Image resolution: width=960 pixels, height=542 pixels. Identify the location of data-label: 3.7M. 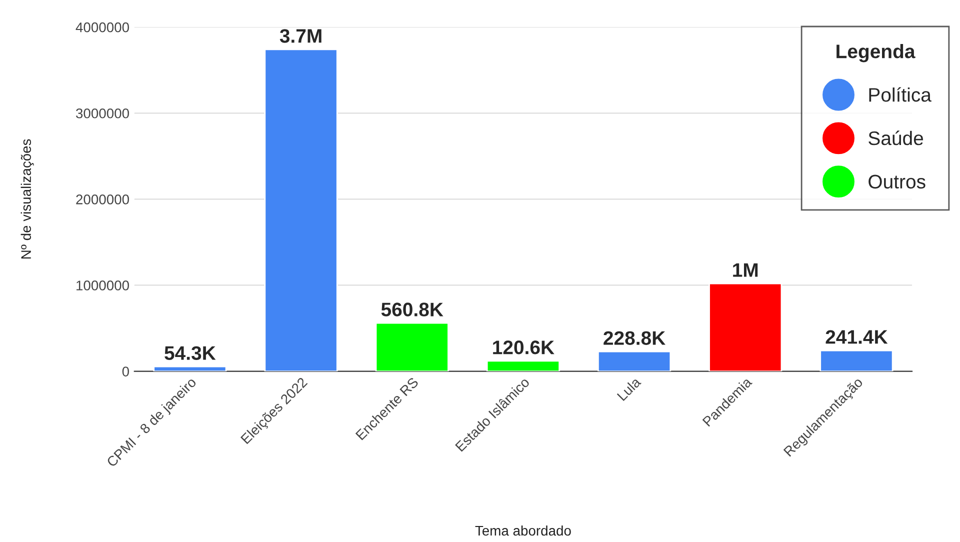
(301, 36).